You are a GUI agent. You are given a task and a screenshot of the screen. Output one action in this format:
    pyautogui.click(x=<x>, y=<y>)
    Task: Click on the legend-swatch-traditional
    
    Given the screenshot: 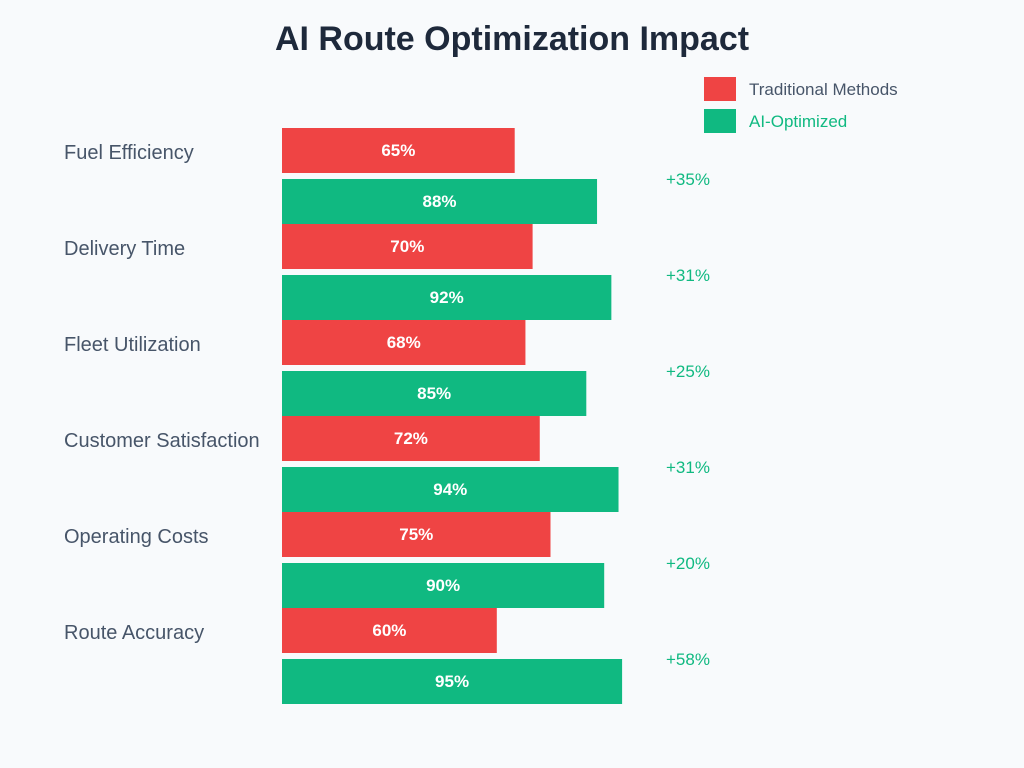 What is the action you would take?
    pyautogui.click(x=720, y=89)
    